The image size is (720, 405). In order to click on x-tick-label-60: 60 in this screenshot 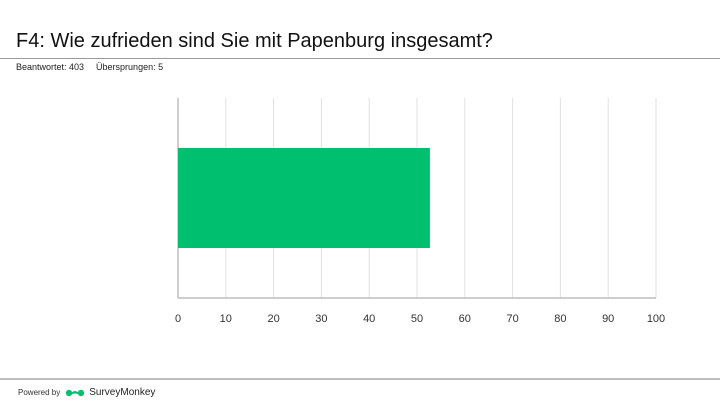, I will do `click(465, 319)`.